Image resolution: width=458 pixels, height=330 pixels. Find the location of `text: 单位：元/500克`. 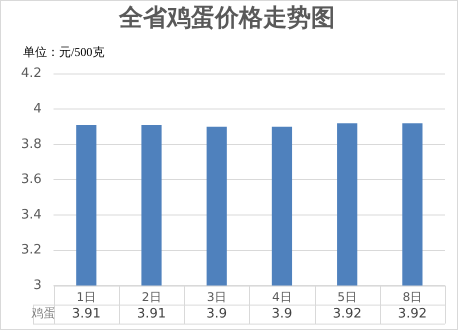

text: 单位：元/500克 is located at coordinates (63, 52).